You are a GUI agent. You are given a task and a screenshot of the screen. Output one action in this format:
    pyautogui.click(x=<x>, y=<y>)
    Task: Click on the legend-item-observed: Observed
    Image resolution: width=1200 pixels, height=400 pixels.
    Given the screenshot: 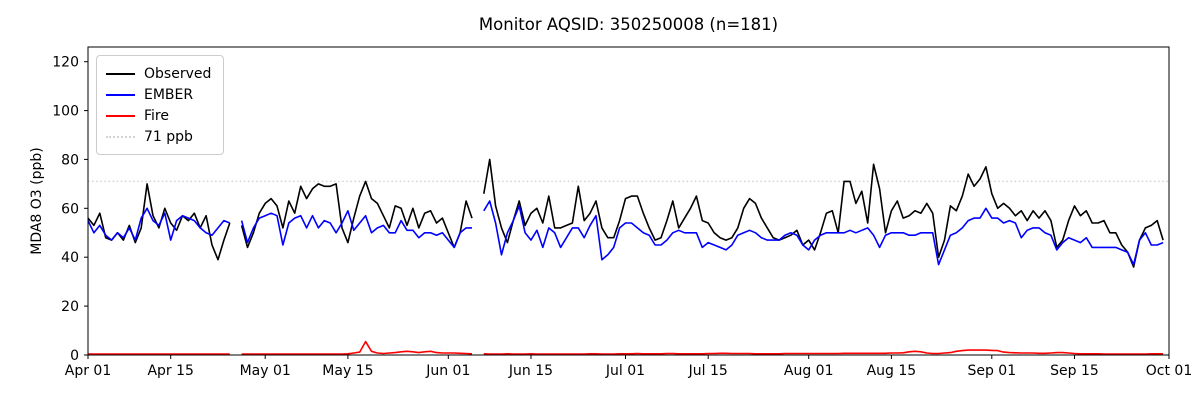 What is the action you would take?
    pyautogui.click(x=158, y=73)
    